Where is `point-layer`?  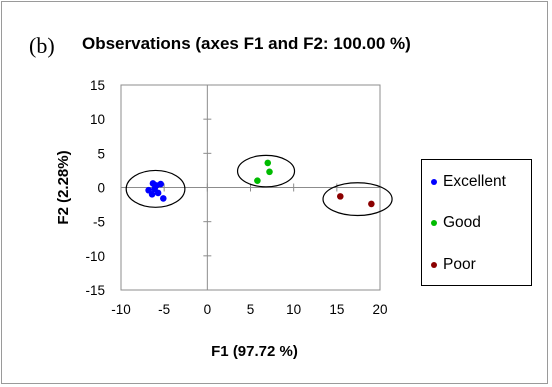 point-layer is located at coordinates (260, 183).